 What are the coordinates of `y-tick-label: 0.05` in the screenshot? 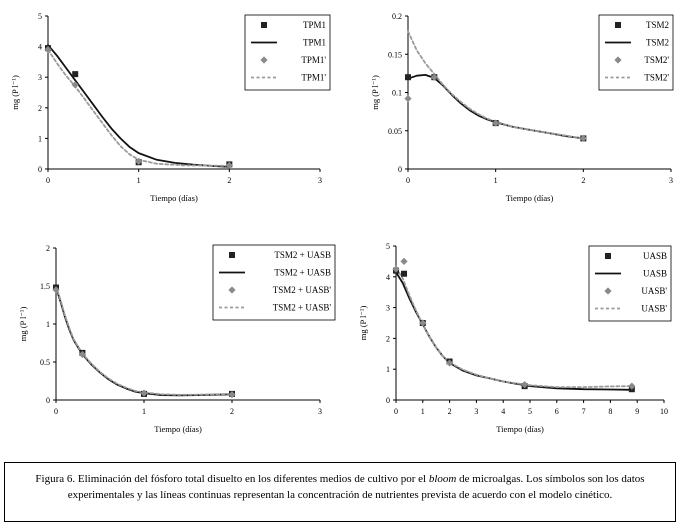 It's located at (395, 131).